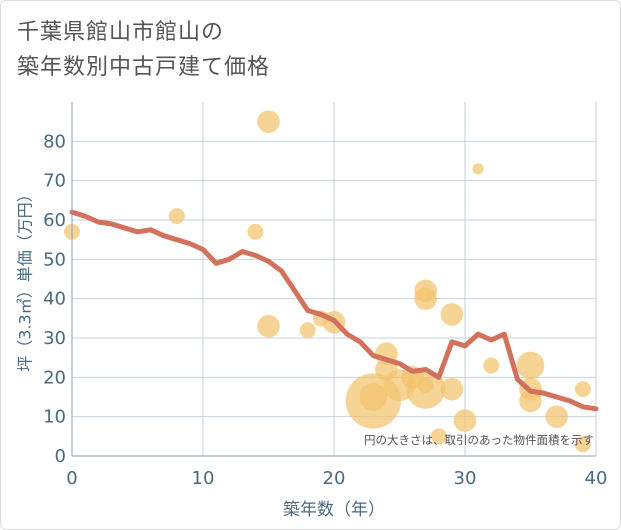 The height and width of the screenshot is (530, 621). What do you see at coordinates (334, 510) in the screenshot?
I see `x-axis-label: 築年数（年）` at bounding box center [334, 510].